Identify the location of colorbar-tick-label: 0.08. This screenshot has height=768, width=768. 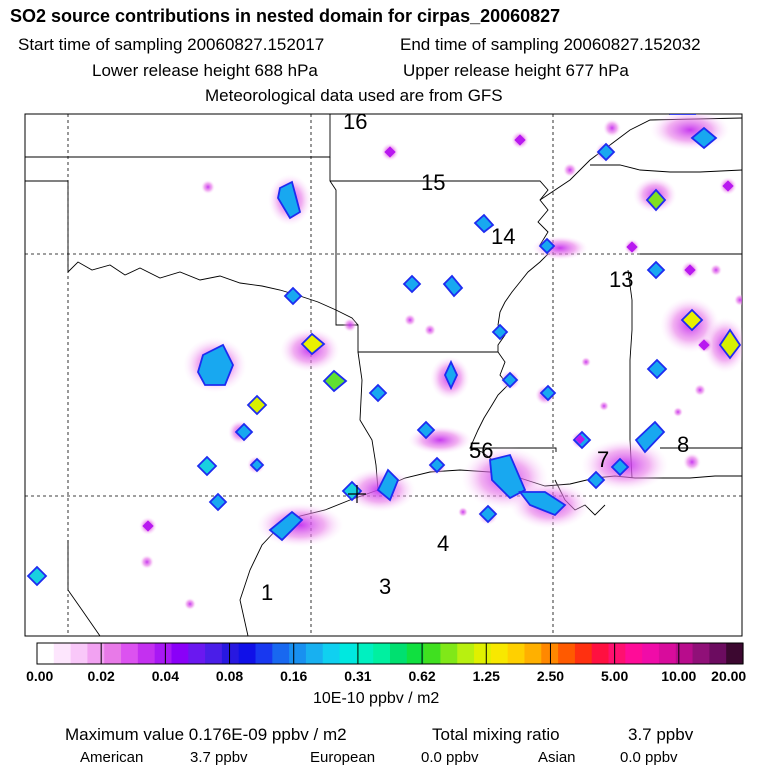
(229, 676).